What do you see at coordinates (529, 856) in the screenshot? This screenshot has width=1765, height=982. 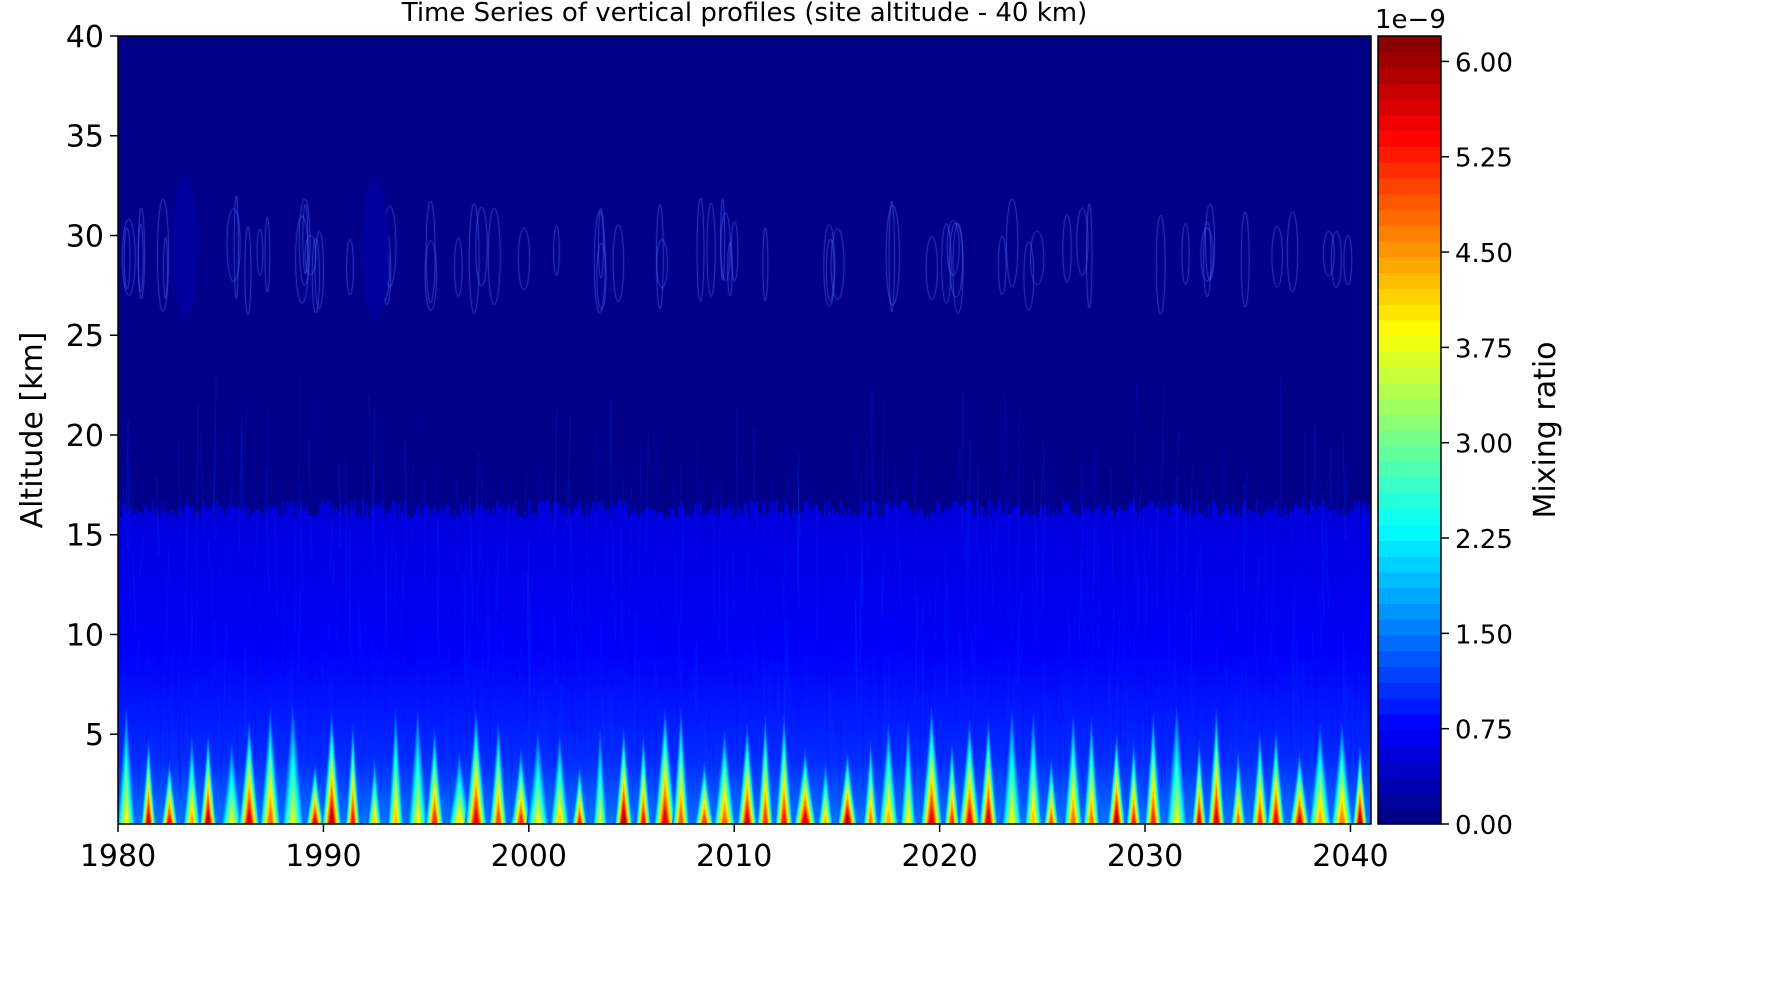 I see `x-tick-label: 2000` at bounding box center [529, 856].